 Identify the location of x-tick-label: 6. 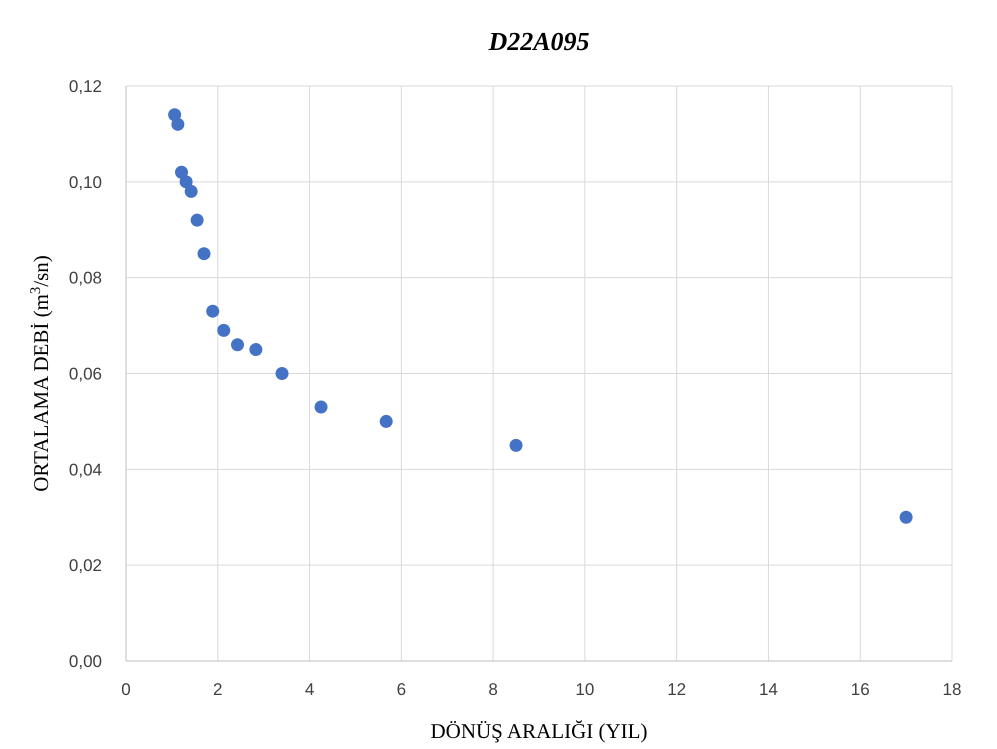
(401, 689).